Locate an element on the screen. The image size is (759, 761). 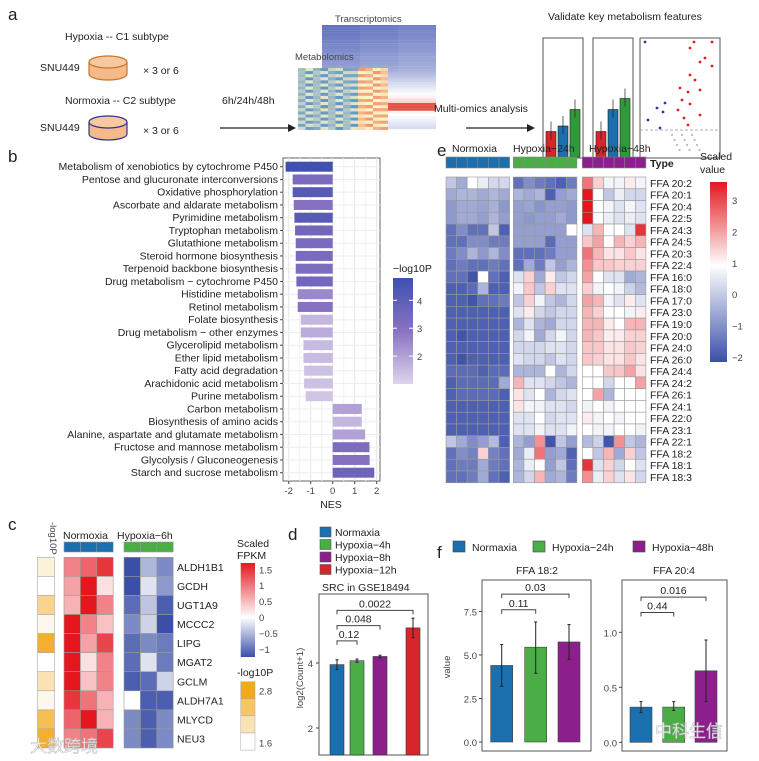
y-tick-label: 5.0 is located at coordinates (470, 656).